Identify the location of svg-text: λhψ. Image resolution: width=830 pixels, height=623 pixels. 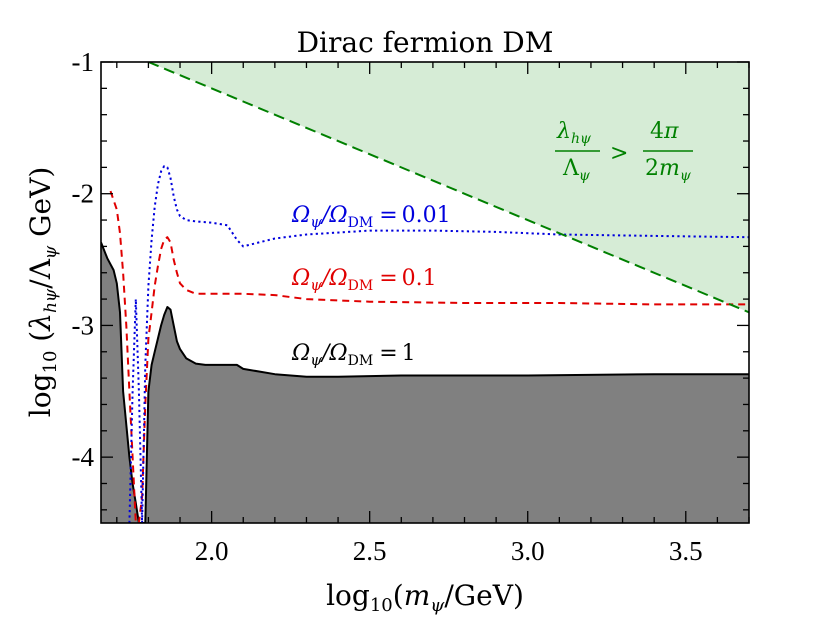
(574, 133).